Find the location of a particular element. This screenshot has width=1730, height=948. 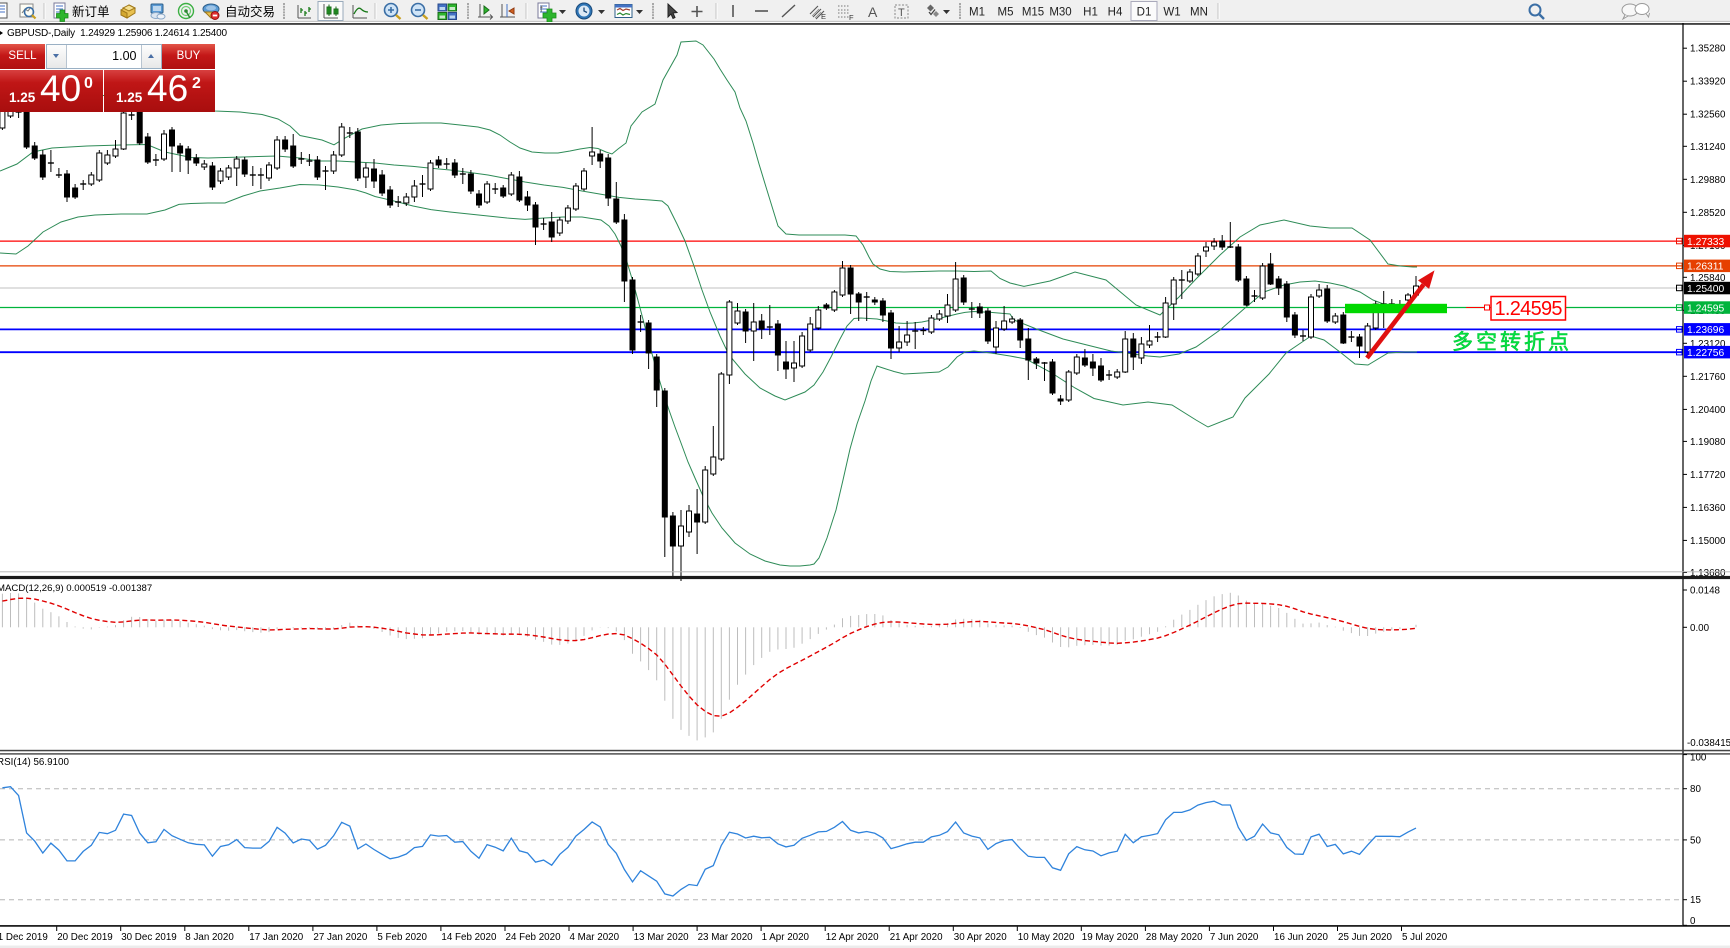

svg-text: 30 Dec 2019 is located at coordinates (149, 937).